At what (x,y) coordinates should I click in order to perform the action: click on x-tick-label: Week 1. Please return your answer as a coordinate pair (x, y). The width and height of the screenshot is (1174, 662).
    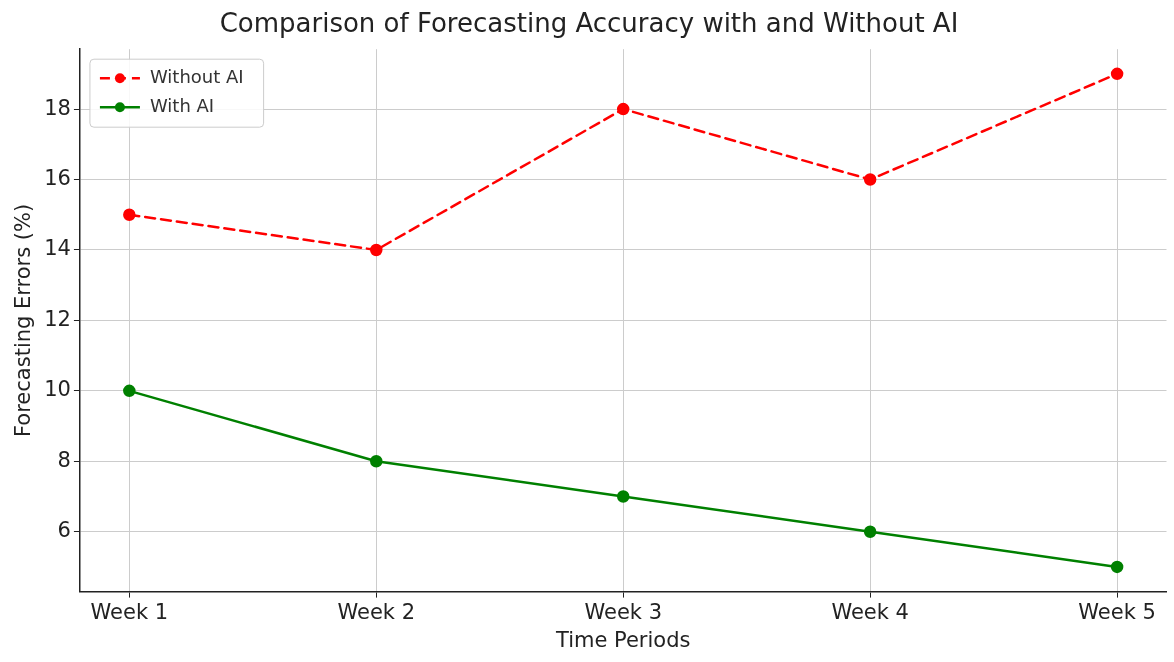
    Looking at the image, I should click on (129, 611).